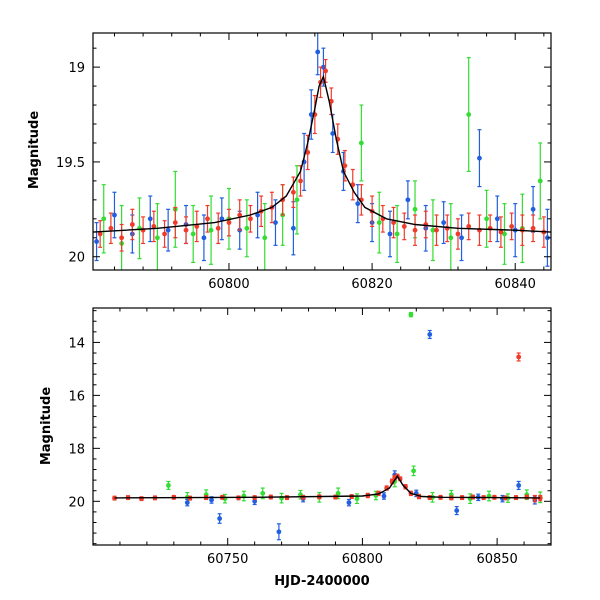 The image size is (600, 600). What do you see at coordinates (227, 559) in the screenshot?
I see `bottom-x-tick-label: 60750` at bounding box center [227, 559].